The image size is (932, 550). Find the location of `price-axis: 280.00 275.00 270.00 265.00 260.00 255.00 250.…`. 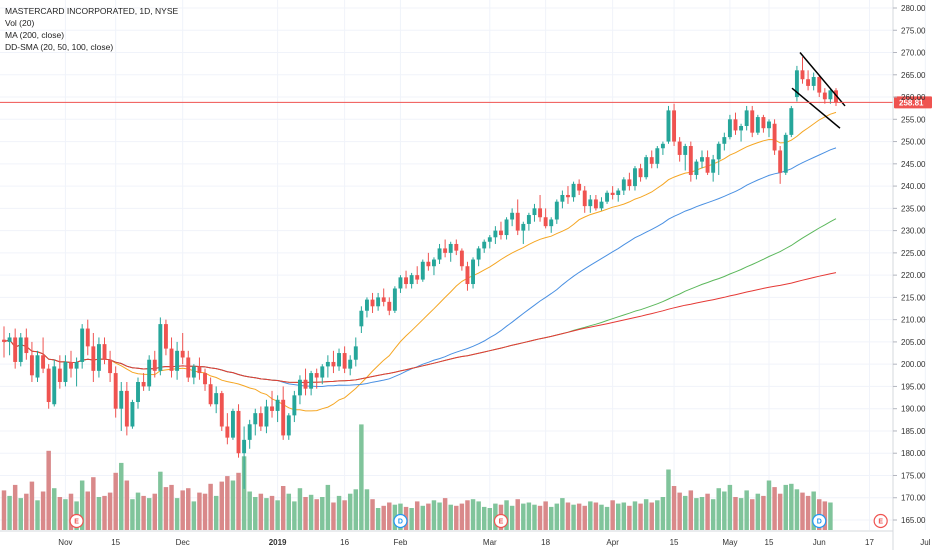

price-axis: 280.00 275.00 270.00 265.00 260.00 255.00 250.… is located at coordinates (909, 275).